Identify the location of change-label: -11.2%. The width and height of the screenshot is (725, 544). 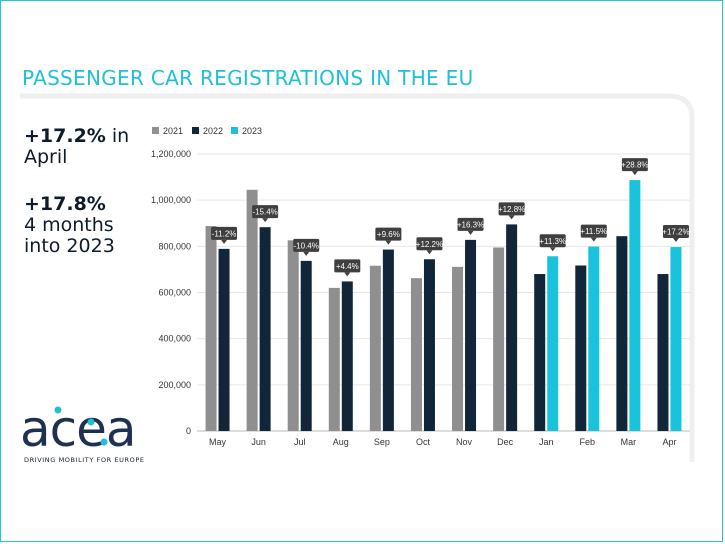
(224, 235).